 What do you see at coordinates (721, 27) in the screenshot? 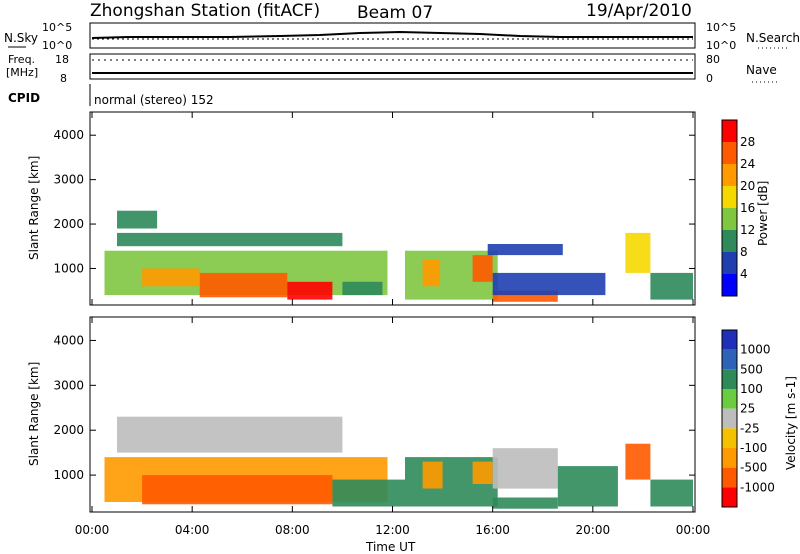
I see `nsearch-tick-max: 10^5` at bounding box center [721, 27].